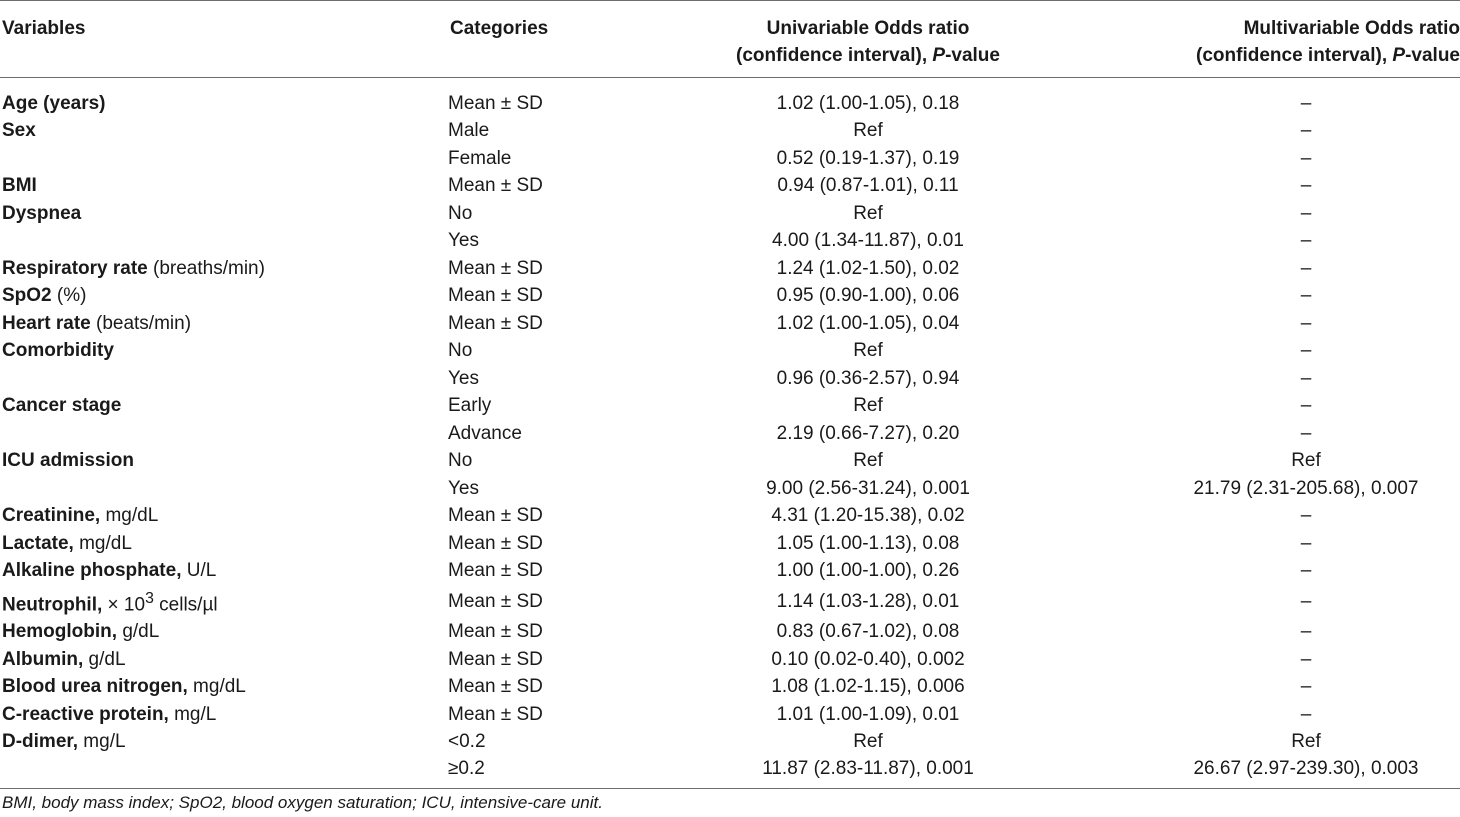 Image resolution: width=1460 pixels, height=817 pixels. Describe the element at coordinates (224, 324) in the screenshot. I see `variable-cell: Heart rate (beats/min)` at that location.